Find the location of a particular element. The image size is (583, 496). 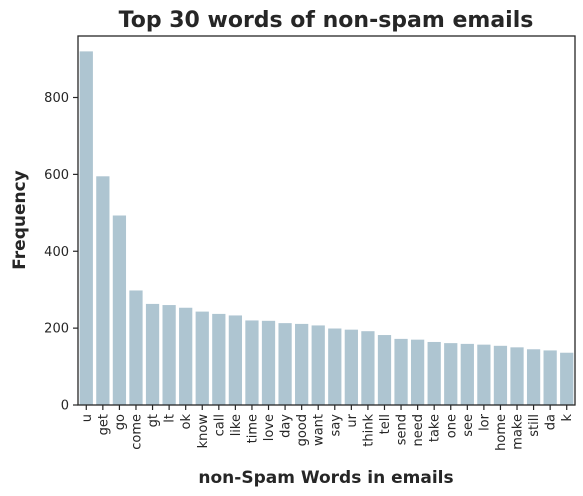

x-tick-label: day is located at coordinates (286, 426).